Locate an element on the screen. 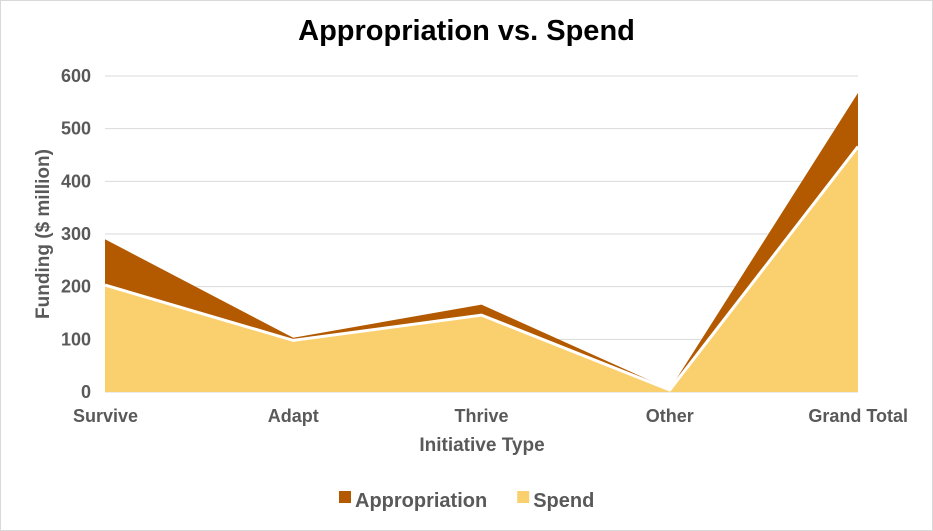  y-tick-label: 200 is located at coordinates (76, 287).